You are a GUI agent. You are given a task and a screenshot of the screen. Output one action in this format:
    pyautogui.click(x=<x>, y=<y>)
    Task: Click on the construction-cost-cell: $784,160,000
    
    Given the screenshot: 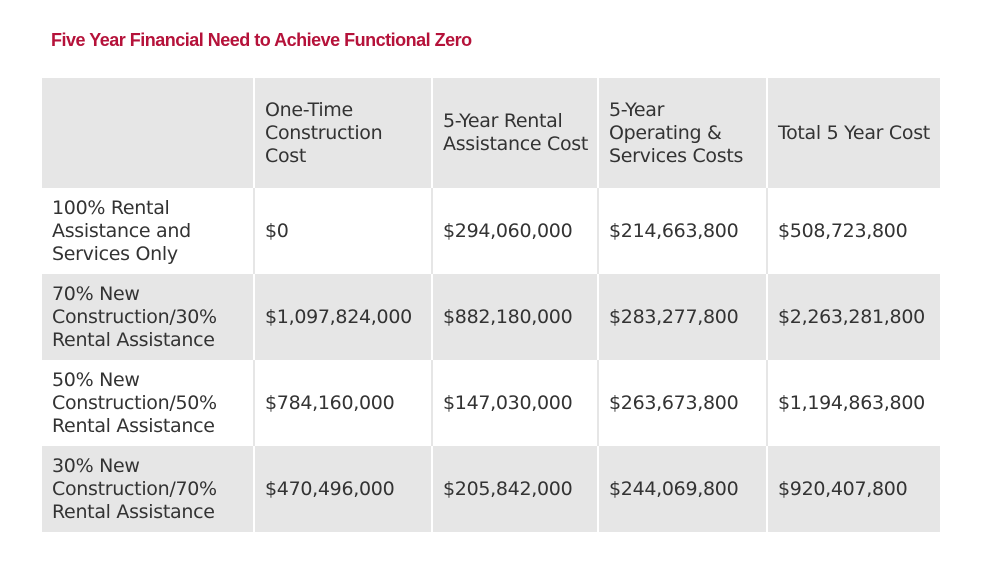 What is the action you would take?
    pyautogui.click(x=343, y=403)
    